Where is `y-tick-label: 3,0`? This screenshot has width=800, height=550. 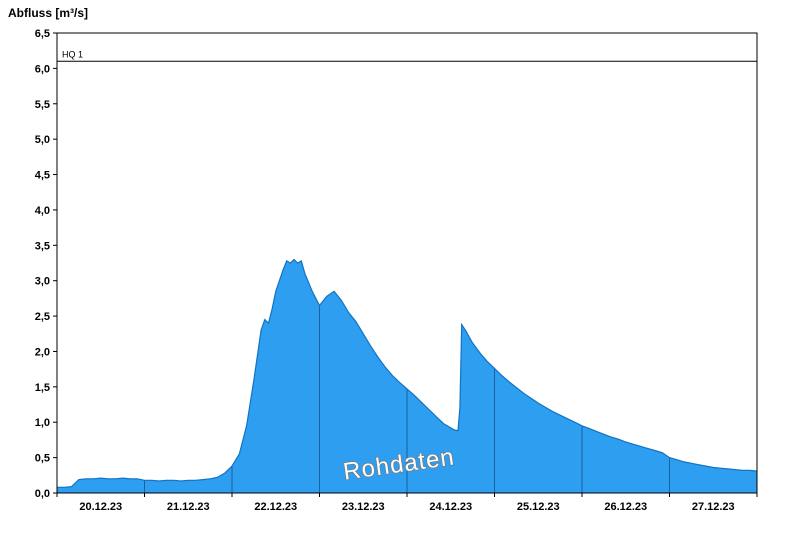 y-tick-label: 3,0 is located at coordinates (42, 282).